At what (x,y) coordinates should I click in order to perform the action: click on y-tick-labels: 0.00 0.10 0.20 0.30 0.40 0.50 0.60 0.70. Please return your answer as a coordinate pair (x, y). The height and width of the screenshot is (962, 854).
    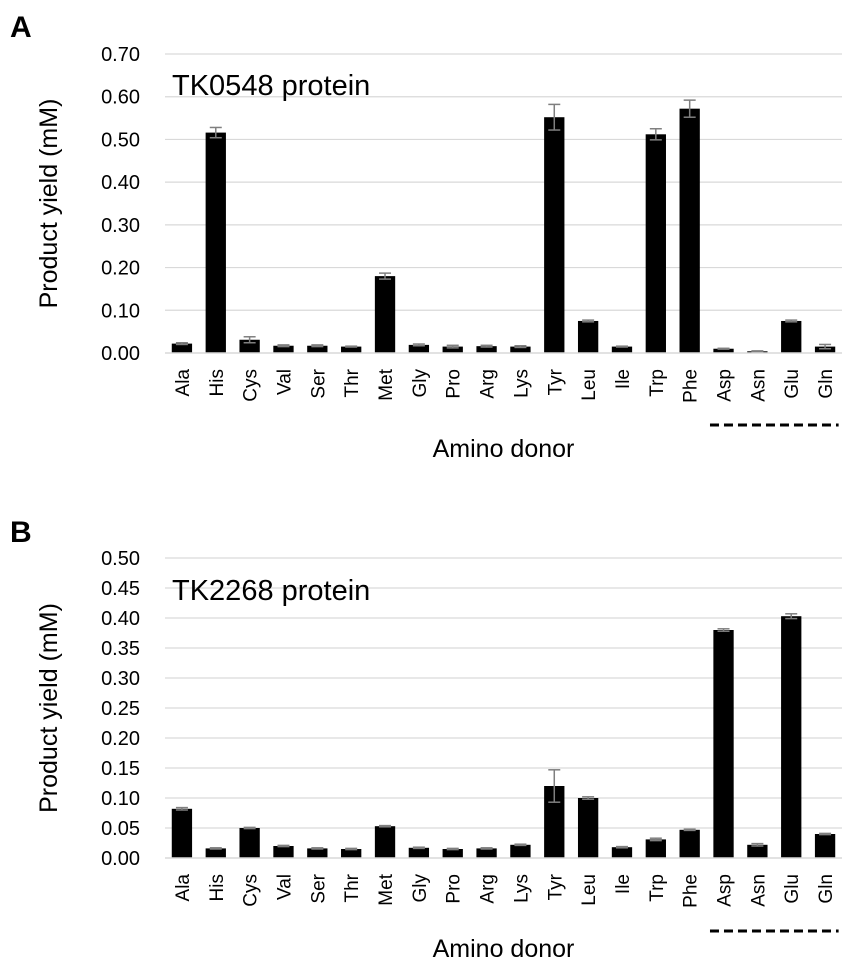
    Looking at the image, I should click on (120, 204).